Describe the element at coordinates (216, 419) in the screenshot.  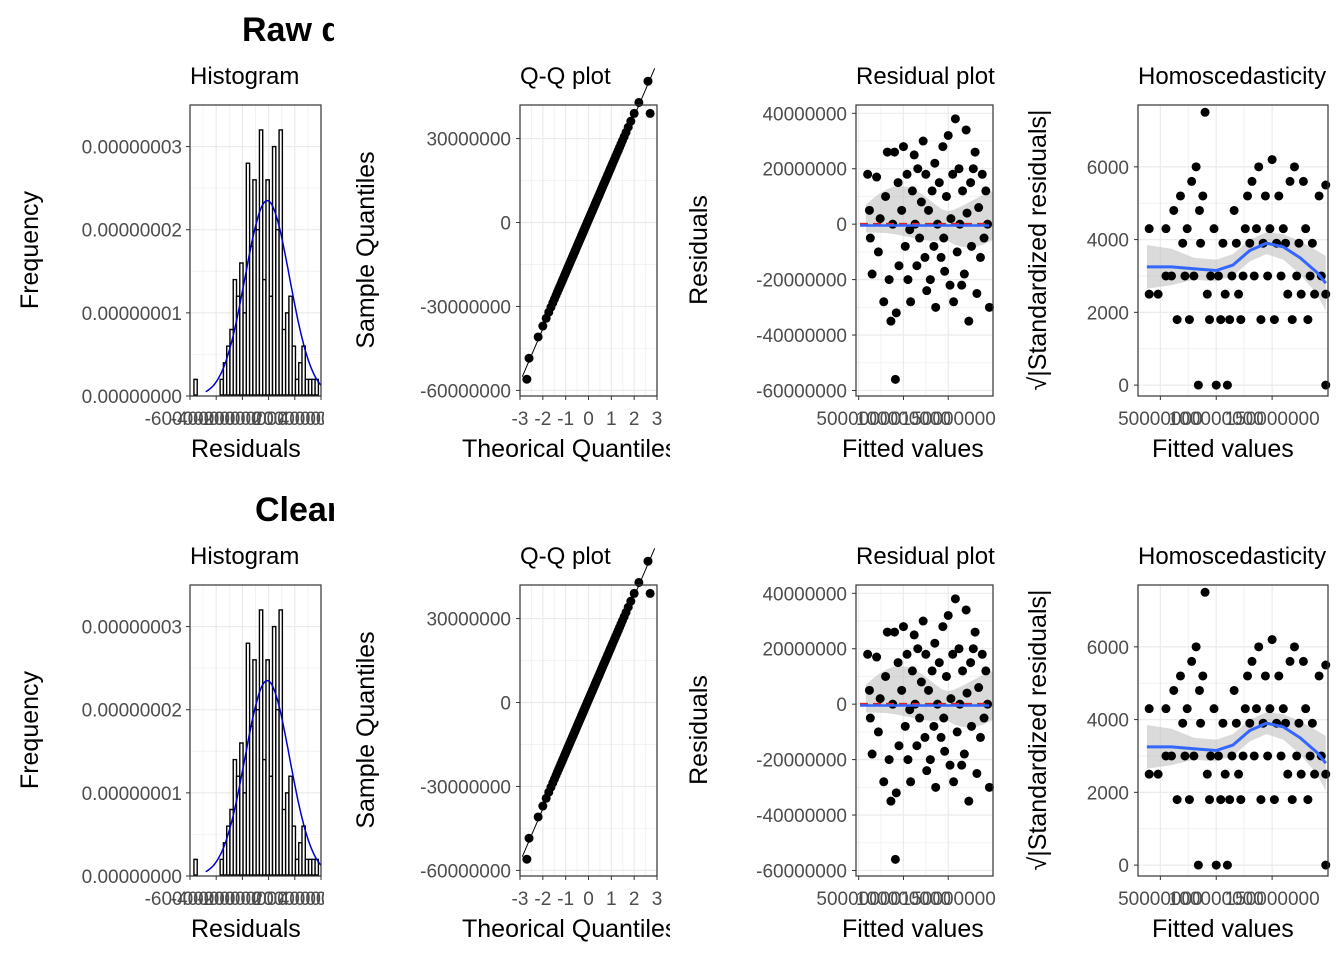
I see `x-tick-label: -40000000` at that location.